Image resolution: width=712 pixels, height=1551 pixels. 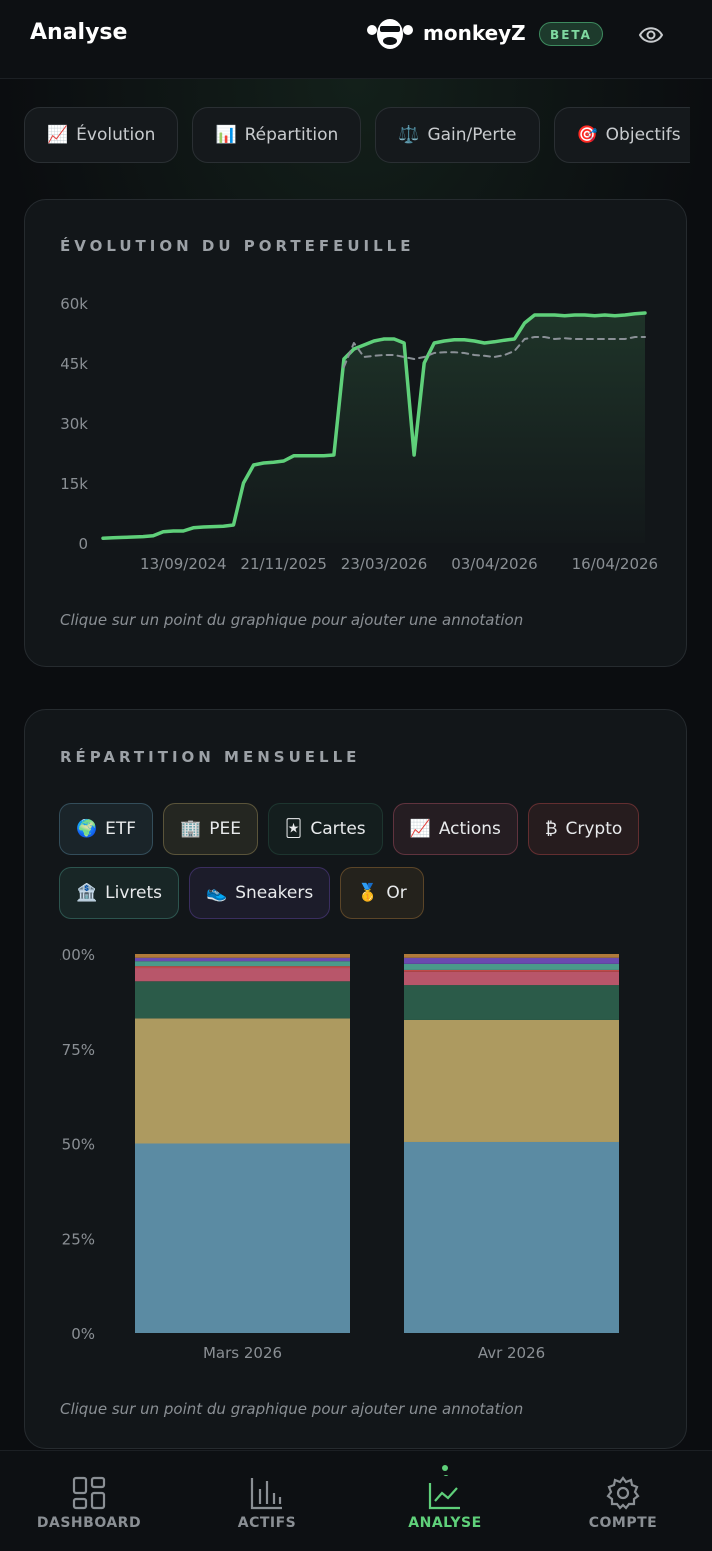 I want to click on x-tick-label: 03/04/2026, so click(x=494, y=564).